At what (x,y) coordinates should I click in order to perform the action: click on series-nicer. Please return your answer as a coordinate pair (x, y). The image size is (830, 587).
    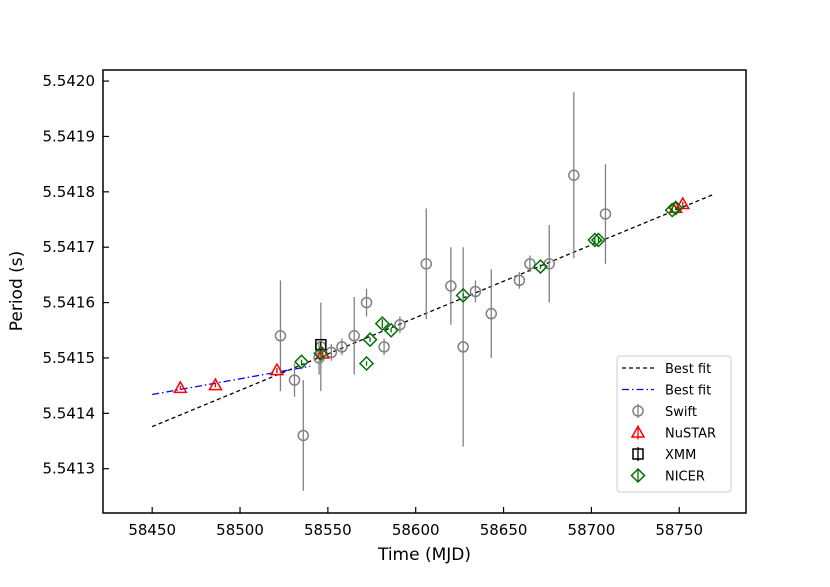
    Looking at the image, I should click on (488, 286).